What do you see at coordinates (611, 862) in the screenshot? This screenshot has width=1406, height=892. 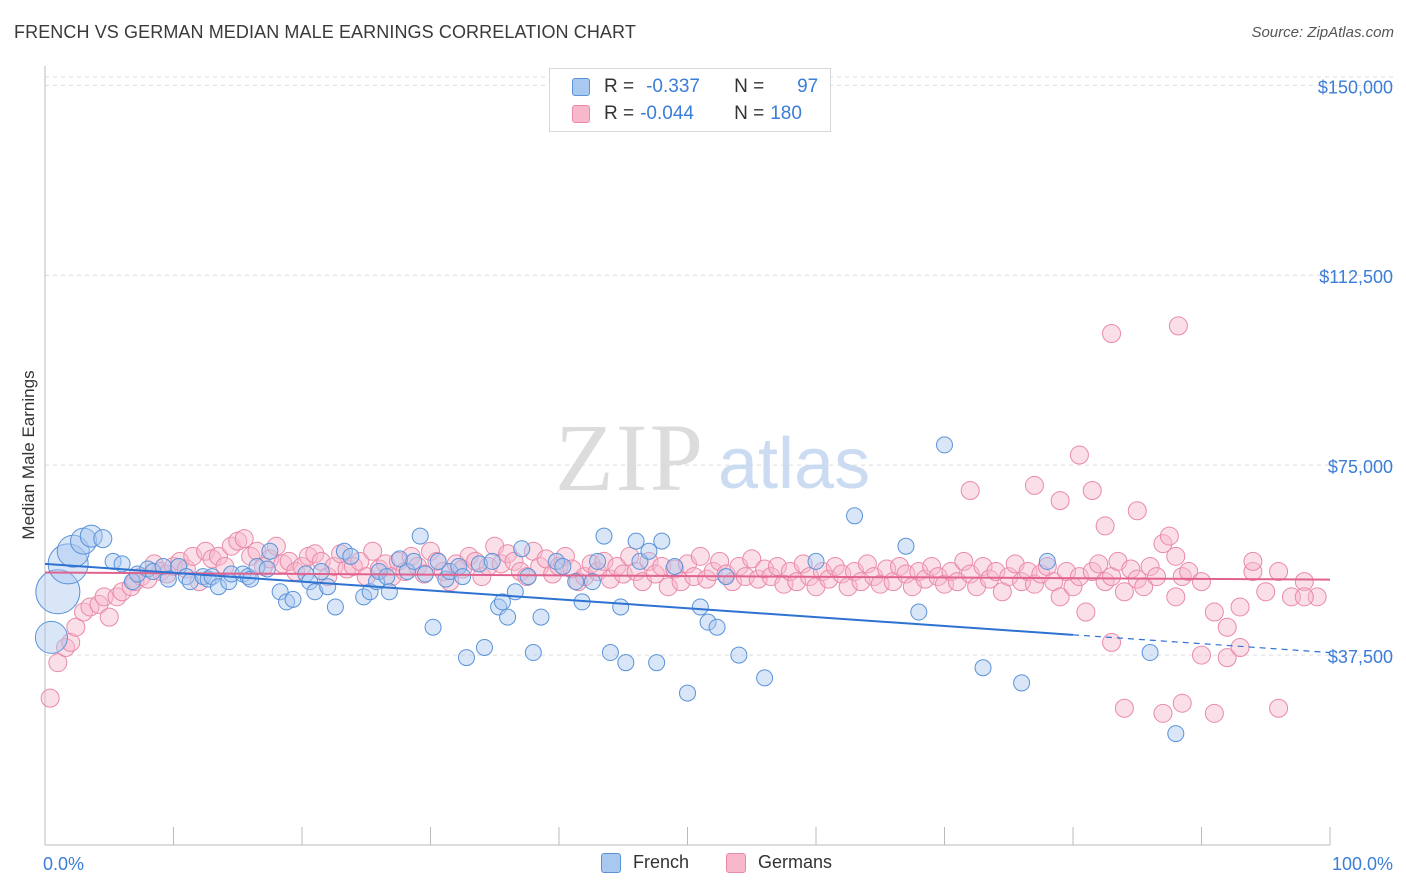 I see `bottom-french-swatch` at bounding box center [611, 862].